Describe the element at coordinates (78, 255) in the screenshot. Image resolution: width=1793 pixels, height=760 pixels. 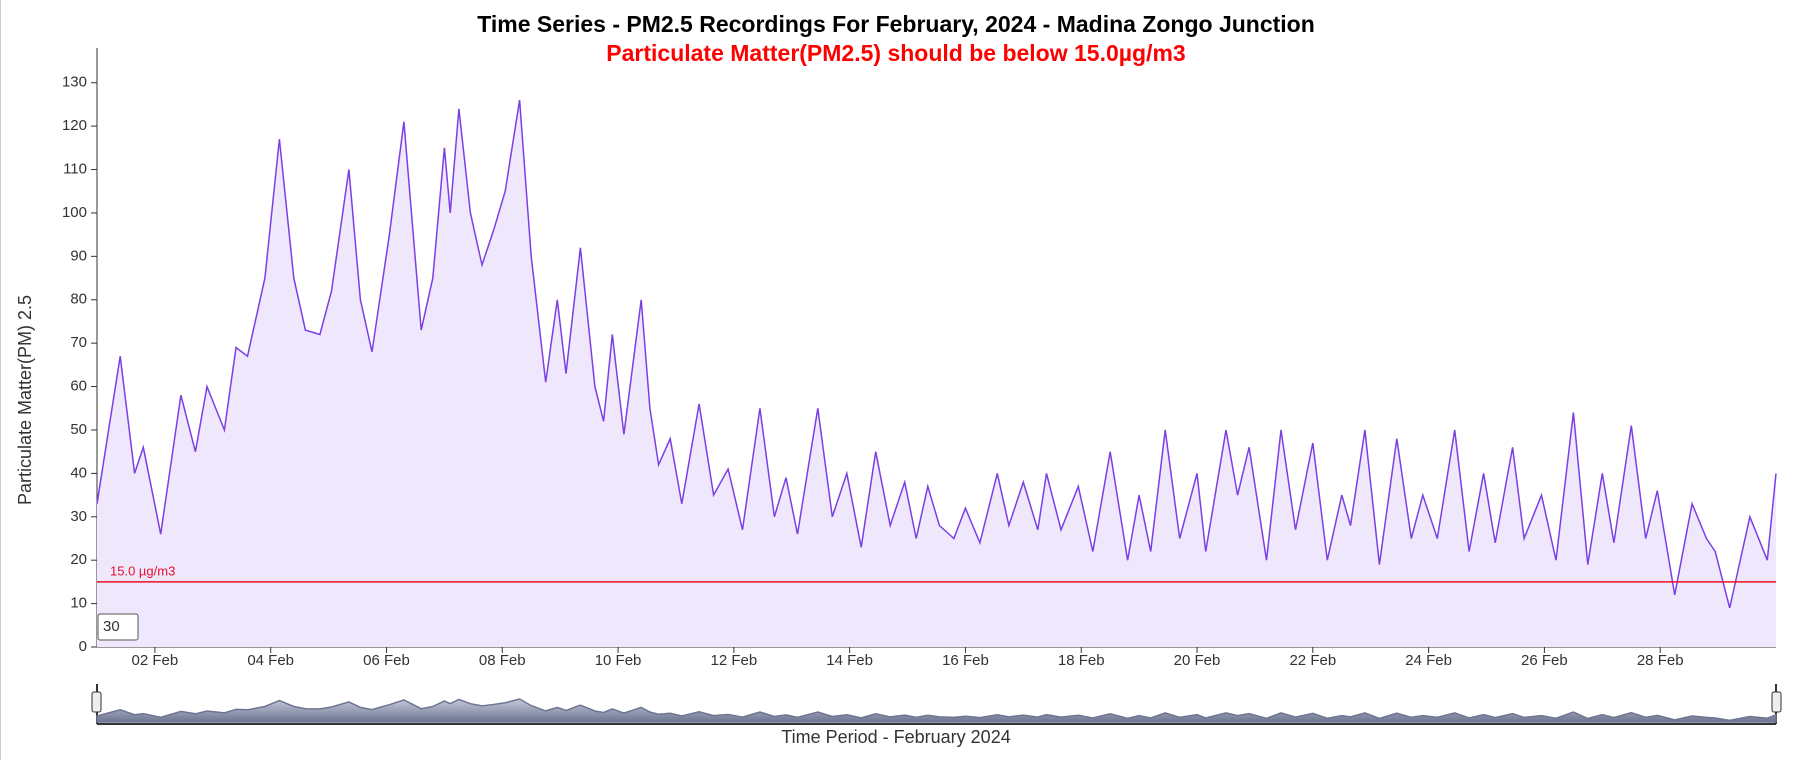
I see `y-tick-label: 90` at that location.